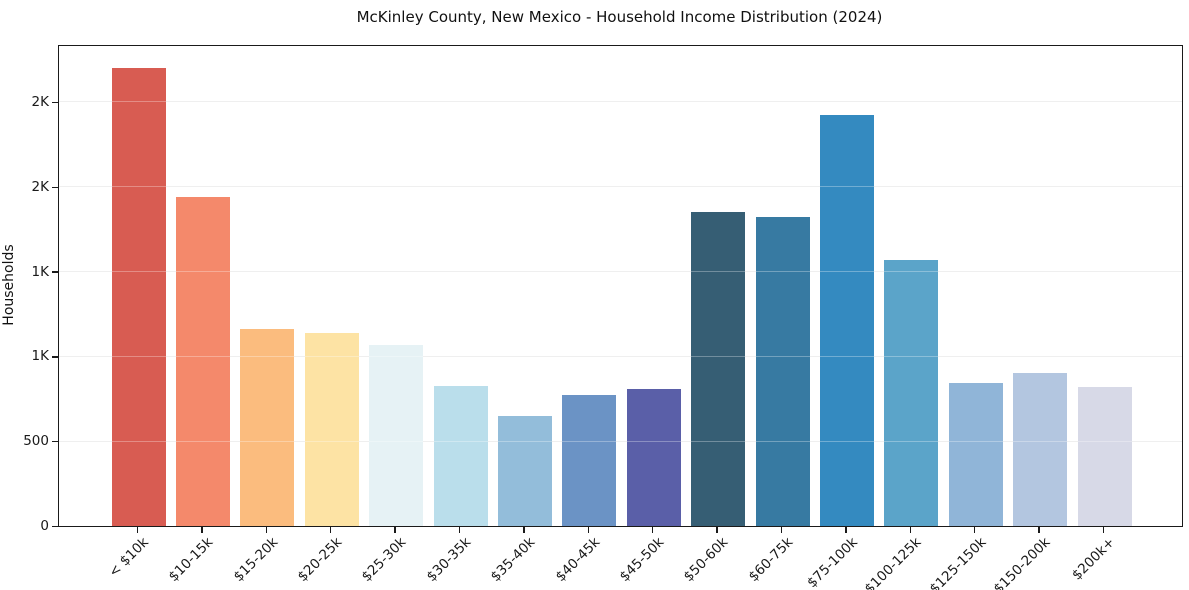 The height and width of the screenshot is (590, 1189). Describe the element at coordinates (653, 457) in the screenshot. I see `bar-45-50k` at that location.